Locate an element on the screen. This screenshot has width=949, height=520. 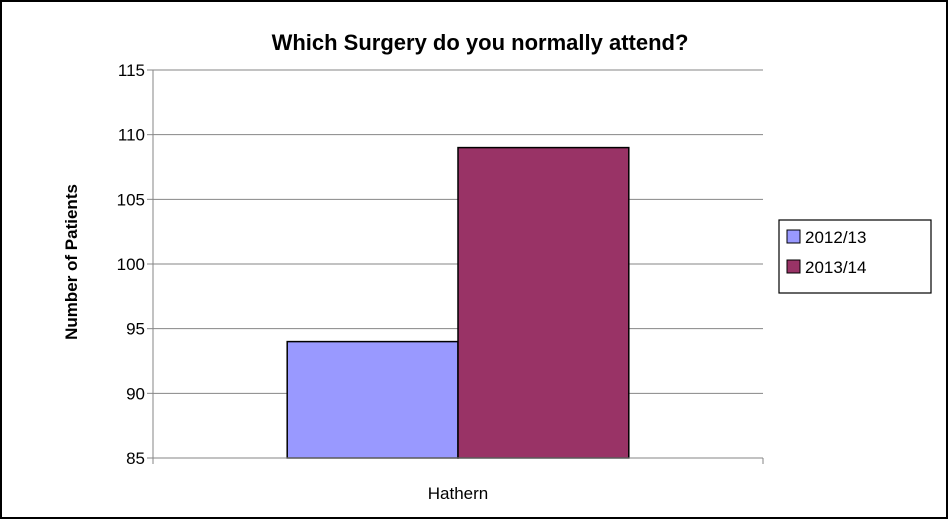
y-tick-label: 100 is located at coordinates (131, 264).